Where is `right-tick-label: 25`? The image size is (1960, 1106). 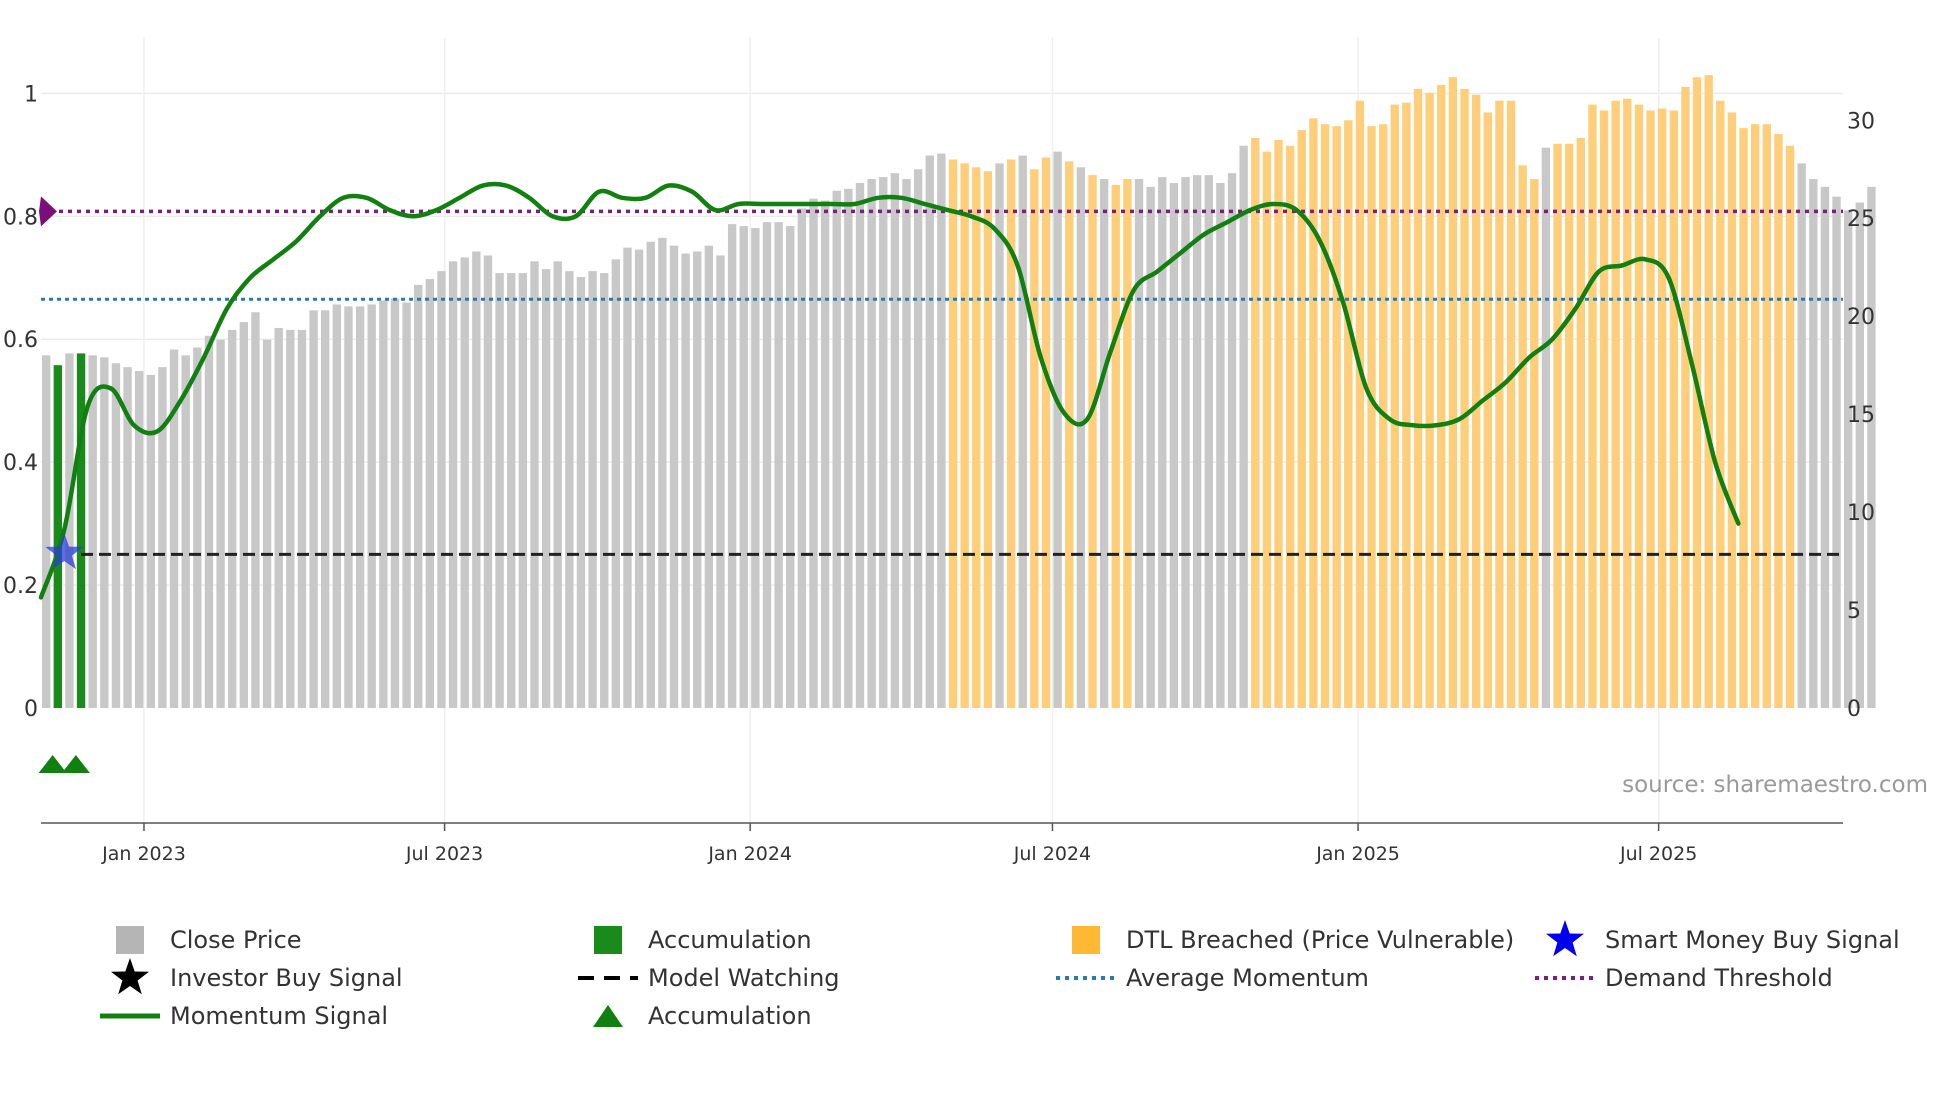 right-tick-label: 25 is located at coordinates (1861, 219).